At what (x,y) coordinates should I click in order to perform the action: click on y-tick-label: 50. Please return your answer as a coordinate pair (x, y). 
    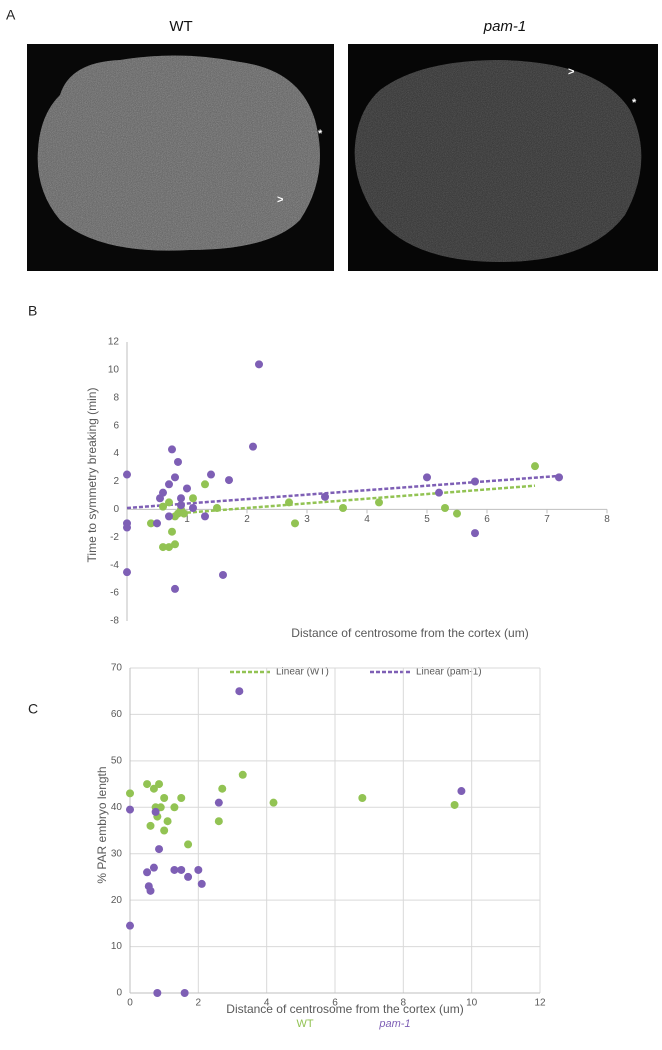
    Looking at the image, I should click on (117, 760).